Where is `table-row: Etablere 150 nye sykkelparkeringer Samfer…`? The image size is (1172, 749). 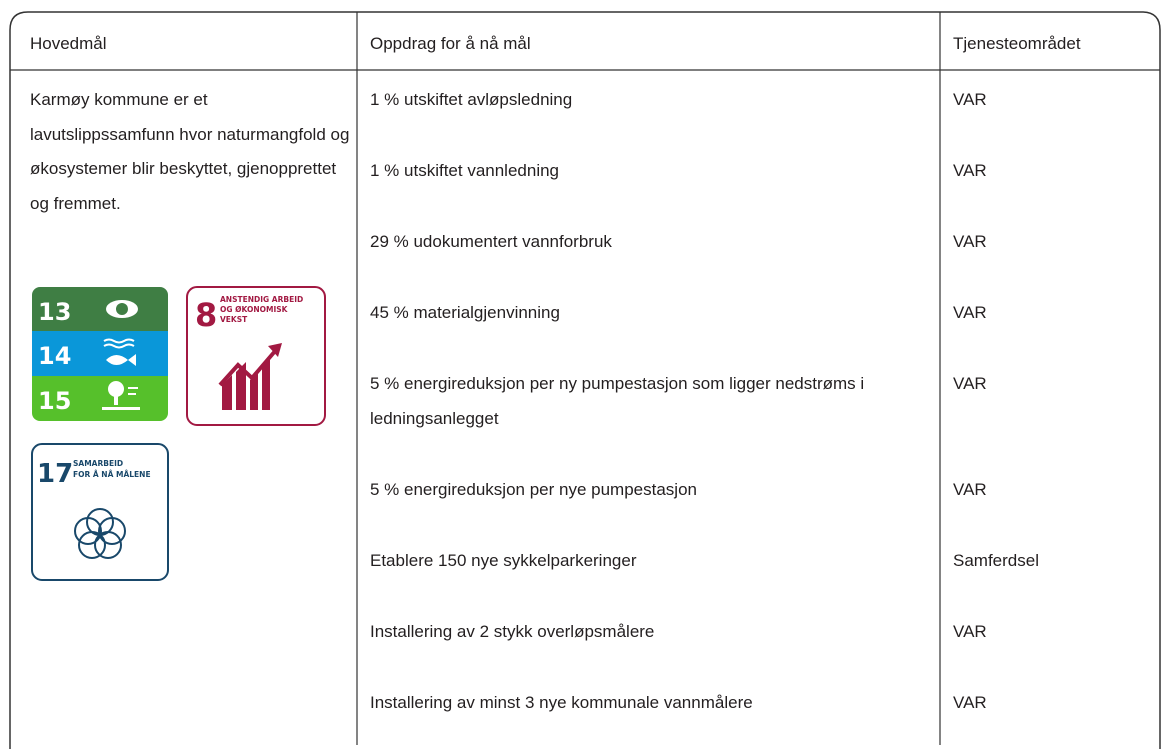
table-row: Etablere 150 nye sykkelparkeringer Samfer… is located at coordinates (586, 578).